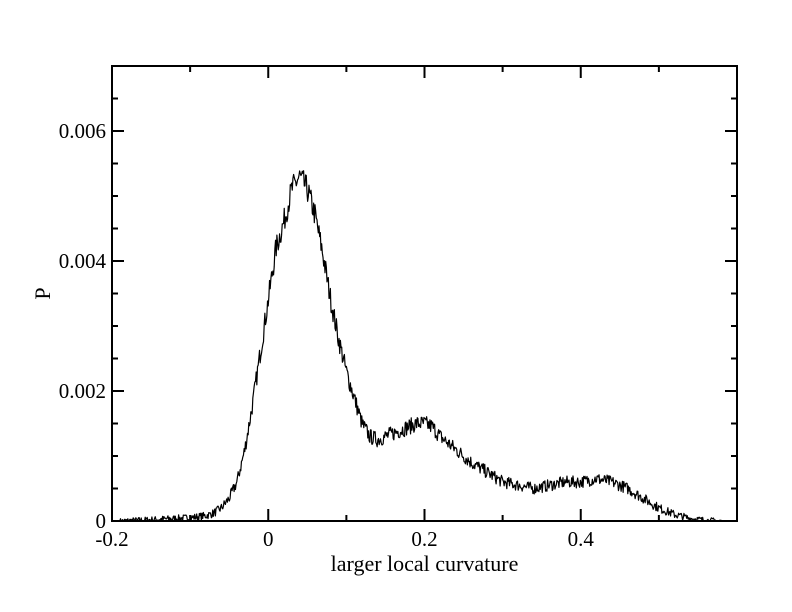 The image size is (792, 612). I want to click on x-tick-label: -0.2, so click(111, 539).